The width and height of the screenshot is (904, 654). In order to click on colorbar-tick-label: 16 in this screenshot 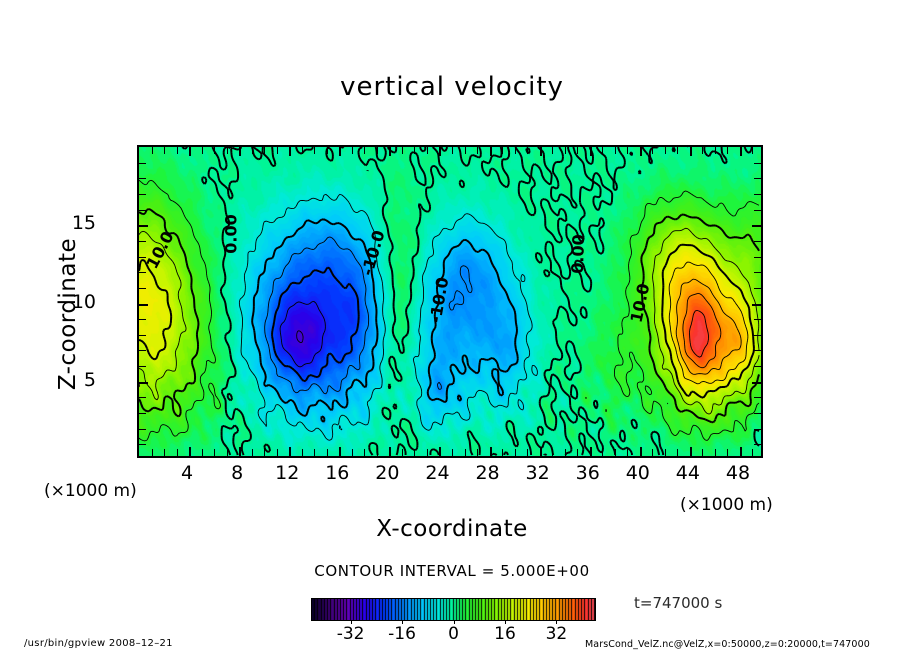, I will do `click(505, 634)`.